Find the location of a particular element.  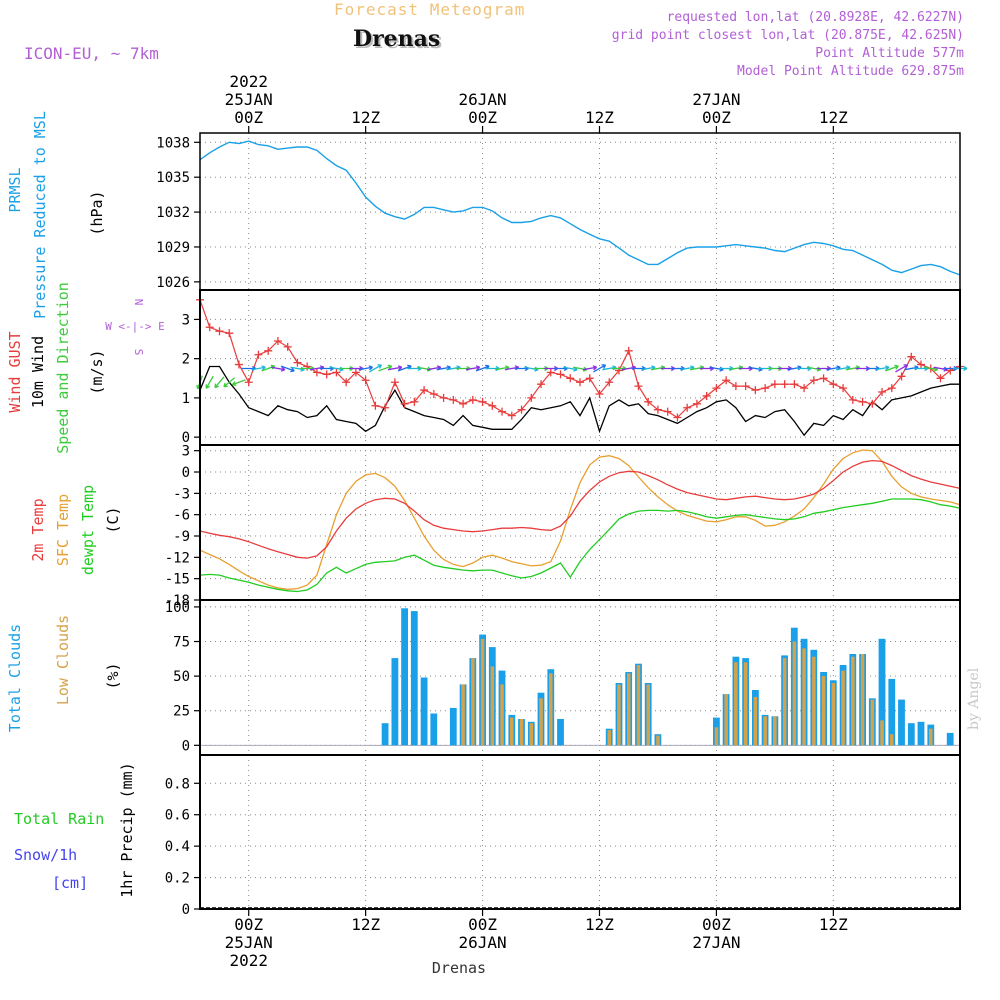

pressure-line is located at coordinates (580, 208).